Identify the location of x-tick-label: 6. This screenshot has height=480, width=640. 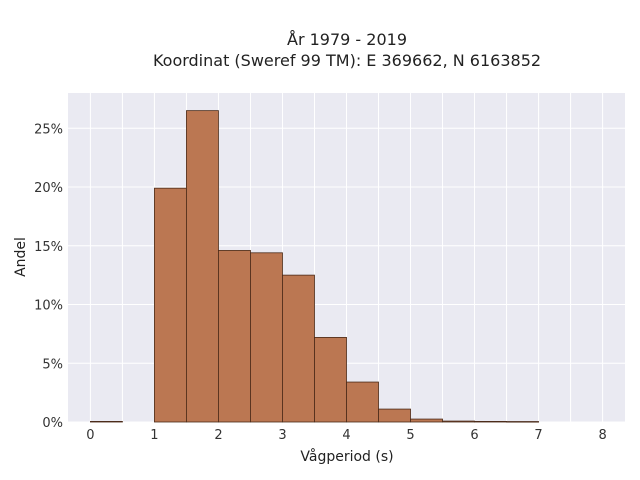
(474, 435).